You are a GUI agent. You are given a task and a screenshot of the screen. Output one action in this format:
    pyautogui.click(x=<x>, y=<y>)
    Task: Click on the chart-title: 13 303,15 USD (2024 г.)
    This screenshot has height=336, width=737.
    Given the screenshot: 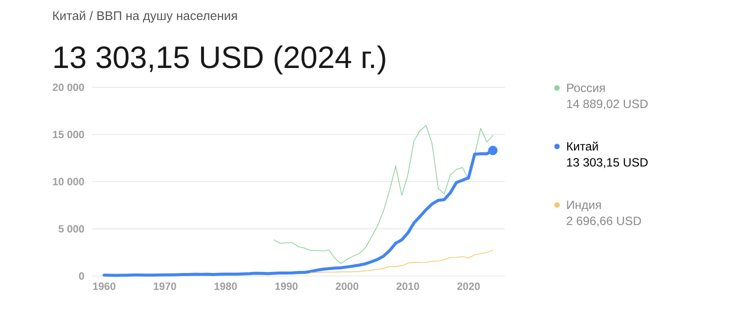 What is the action you would take?
    pyautogui.click(x=220, y=60)
    